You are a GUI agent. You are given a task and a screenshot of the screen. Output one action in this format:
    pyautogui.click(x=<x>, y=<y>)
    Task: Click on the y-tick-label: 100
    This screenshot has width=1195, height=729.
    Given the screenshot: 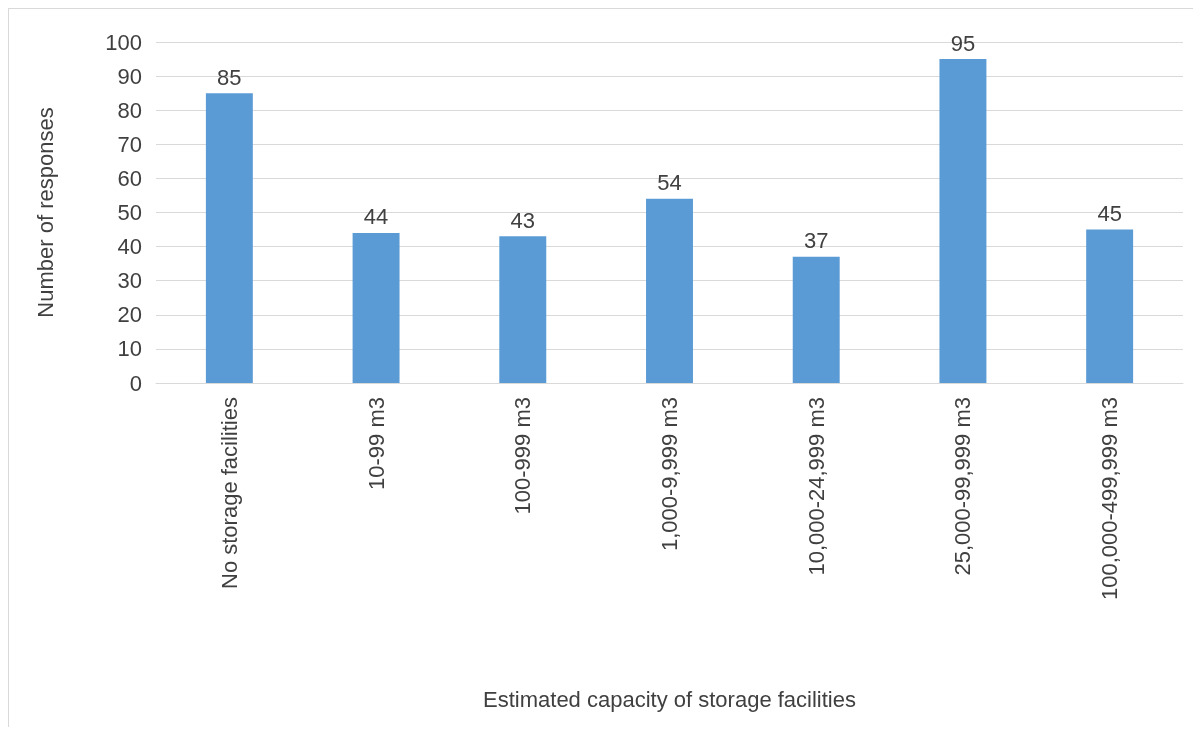 What is the action you would take?
    pyautogui.click(x=123, y=42)
    